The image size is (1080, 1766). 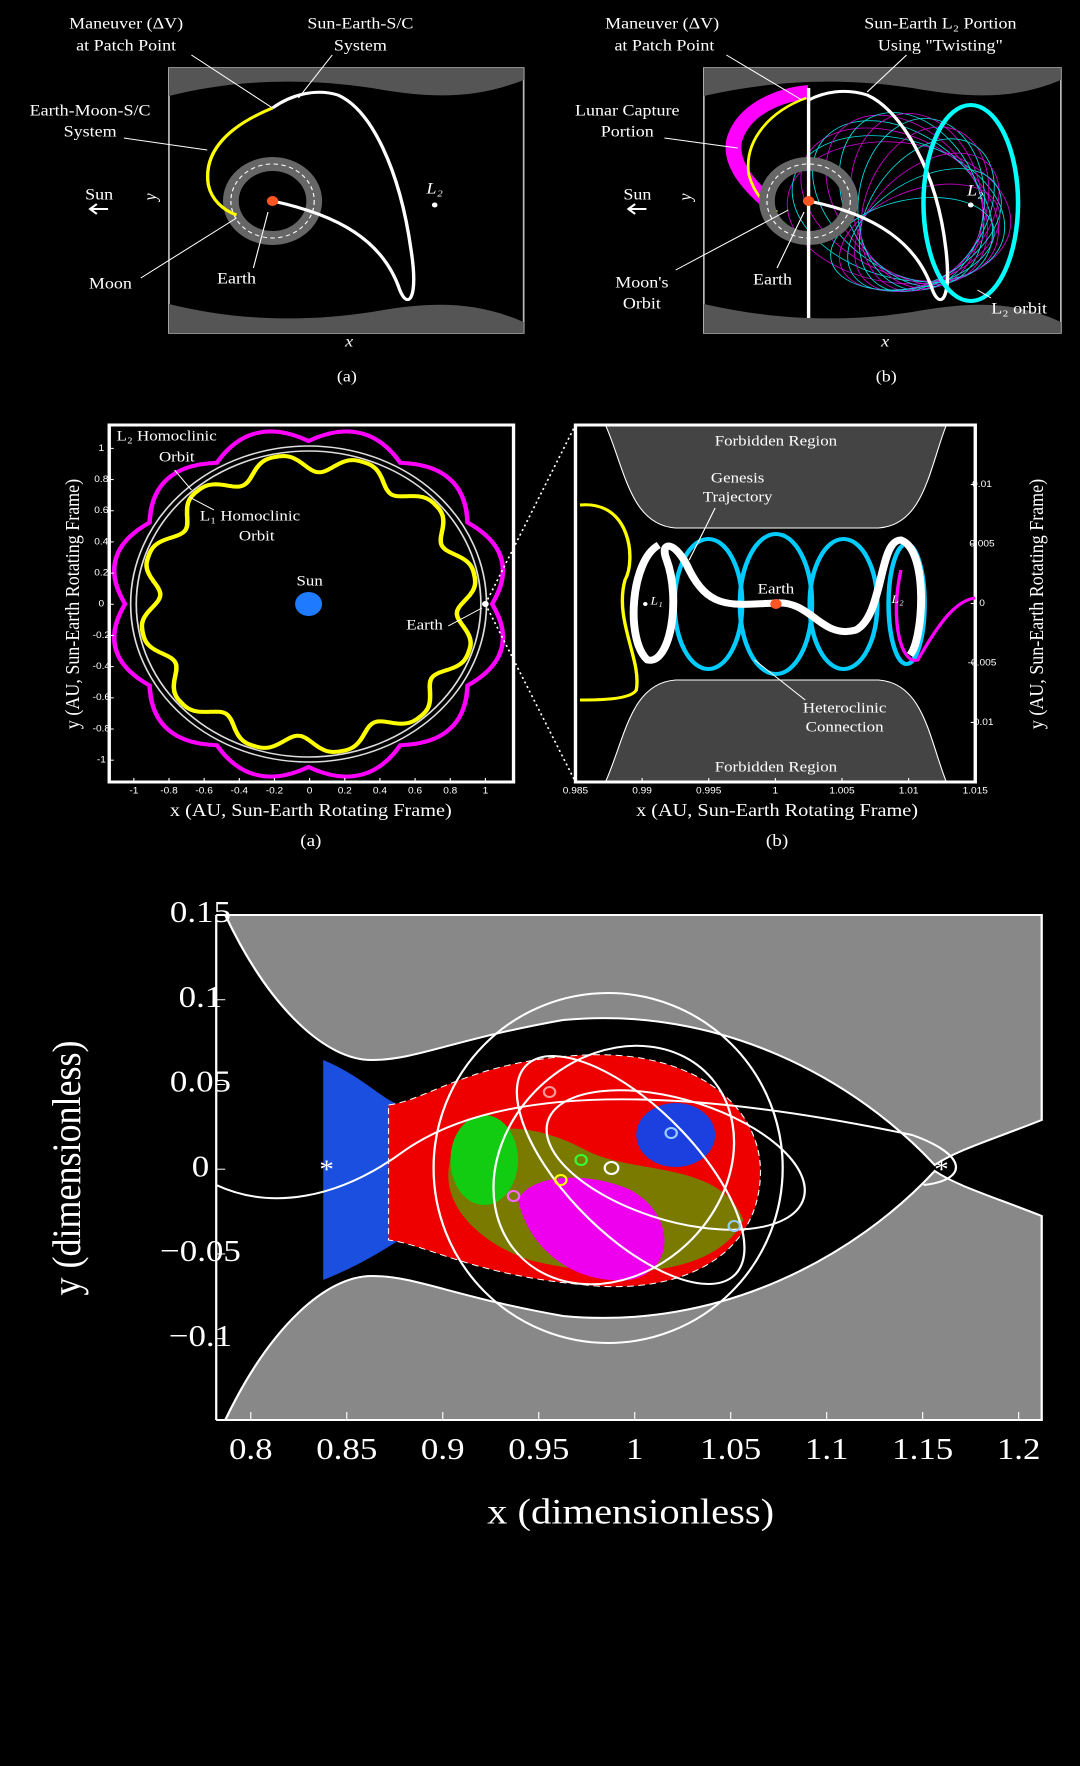 What do you see at coordinates (101, 573) in the screenshot?
I see `y-tick-label: 0.2` at bounding box center [101, 573].